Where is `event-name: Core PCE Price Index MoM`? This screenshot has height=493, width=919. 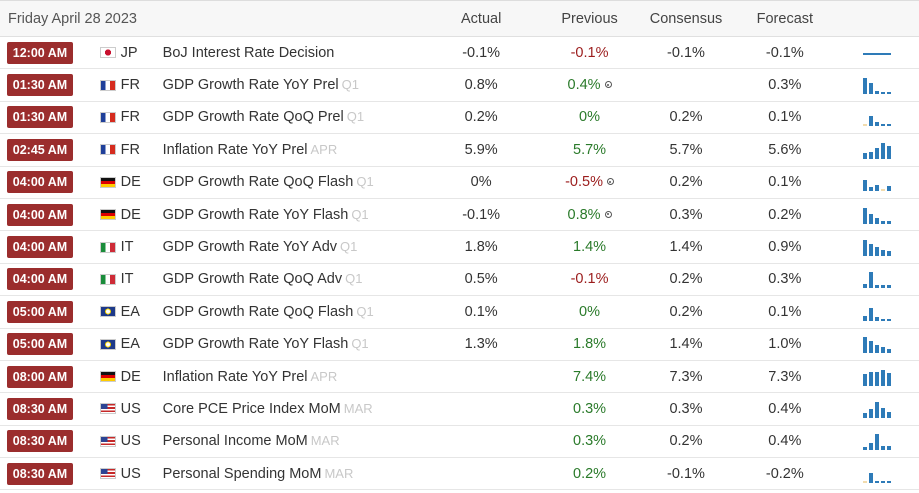 event-name: Core PCE Price Index MoM is located at coordinates (251, 408).